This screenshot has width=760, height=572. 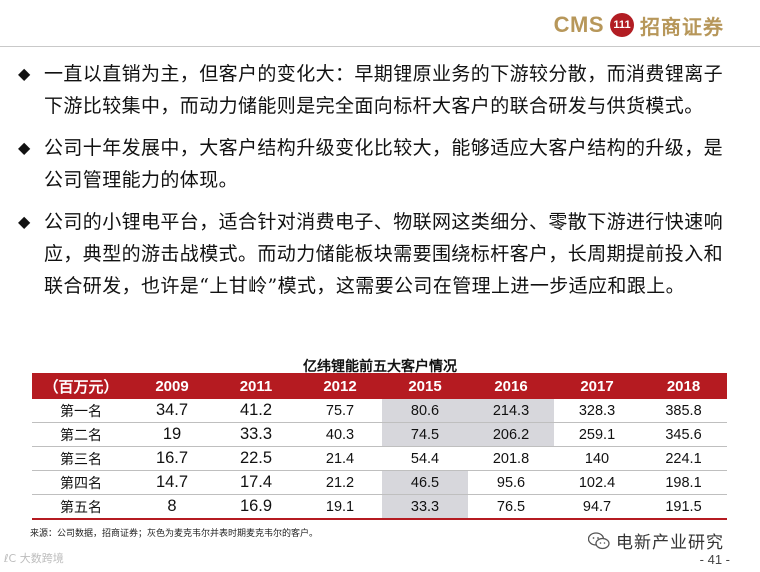 I want to click on table-cell: 54.4, so click(x=425, y=458).